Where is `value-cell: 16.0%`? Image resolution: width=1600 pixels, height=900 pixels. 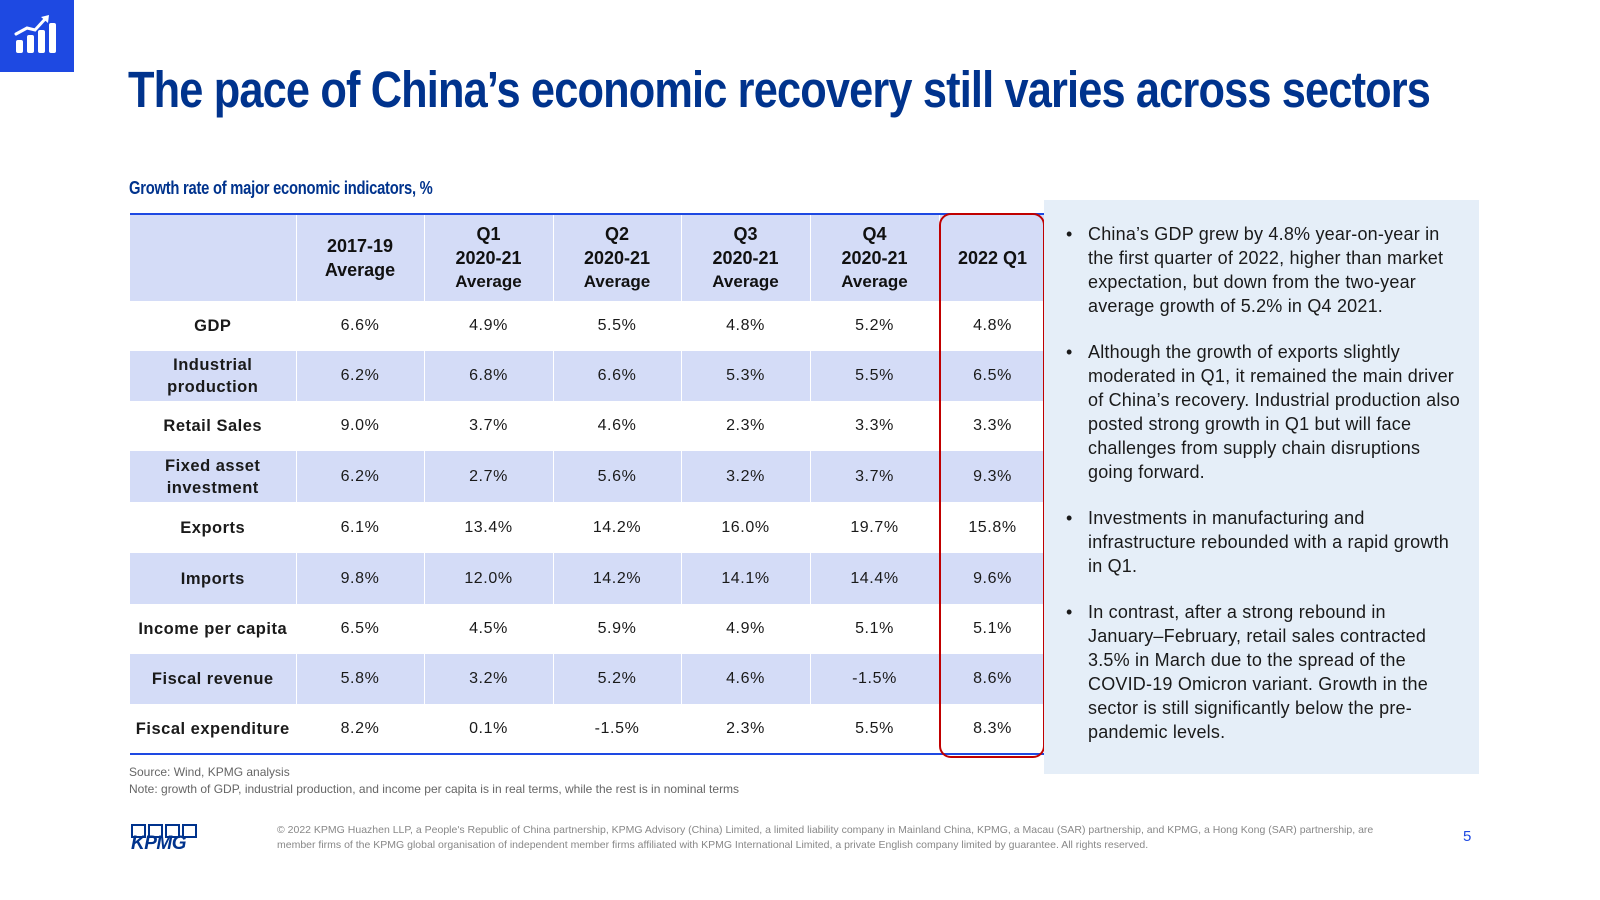 value-cell: 16.0% is located at coordinates (746, 527).